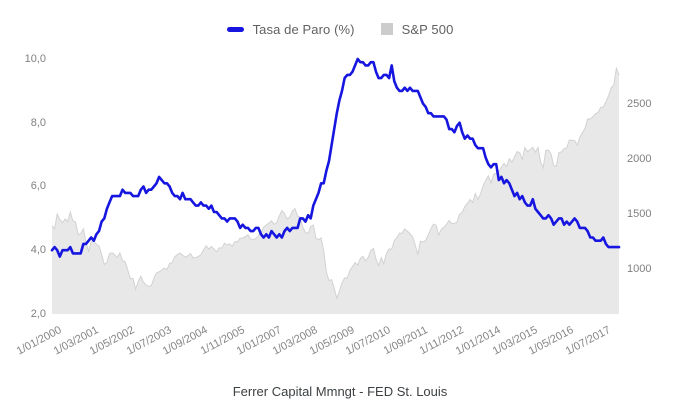 This screenshot has width=680, height=420. What do you see at coordinates (427, 29) in the screenshot?
I see `legend-label-sp500: S&P 500` at bounding box center [427, 29].